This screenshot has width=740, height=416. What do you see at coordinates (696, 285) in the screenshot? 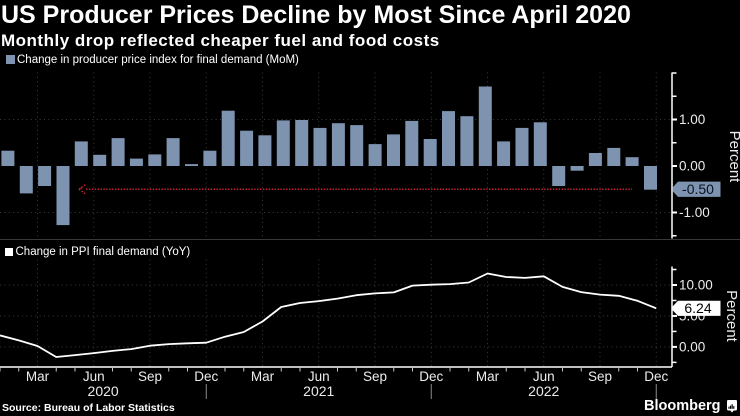
I see `svg-text: 10.00` at bounding box center [696, 285].